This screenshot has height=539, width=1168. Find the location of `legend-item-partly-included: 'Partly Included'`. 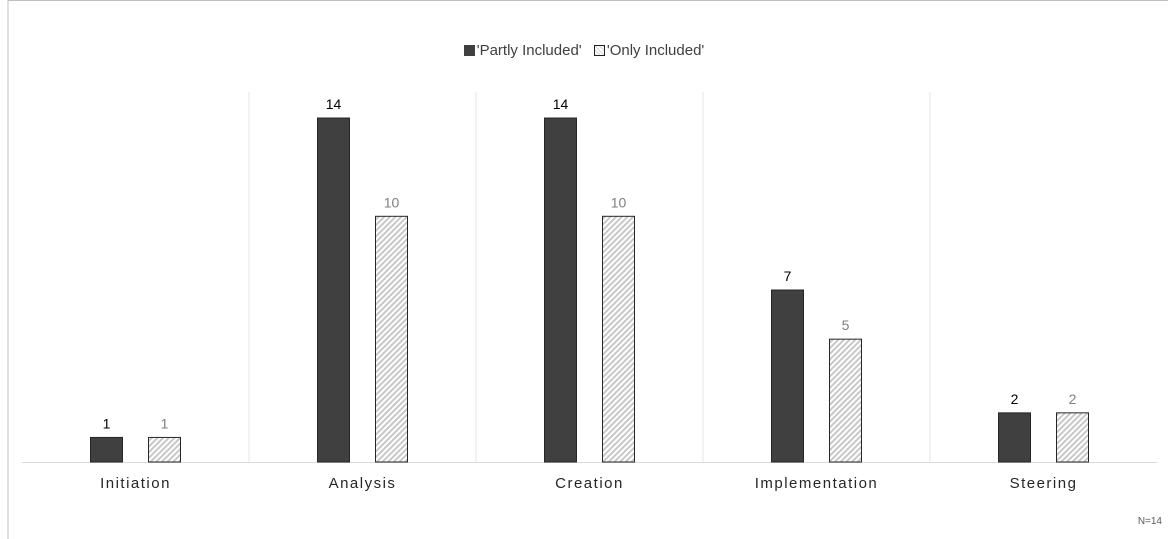

legend-item-partly-included: 'Partly Included' is located at coordinates (522, 50).